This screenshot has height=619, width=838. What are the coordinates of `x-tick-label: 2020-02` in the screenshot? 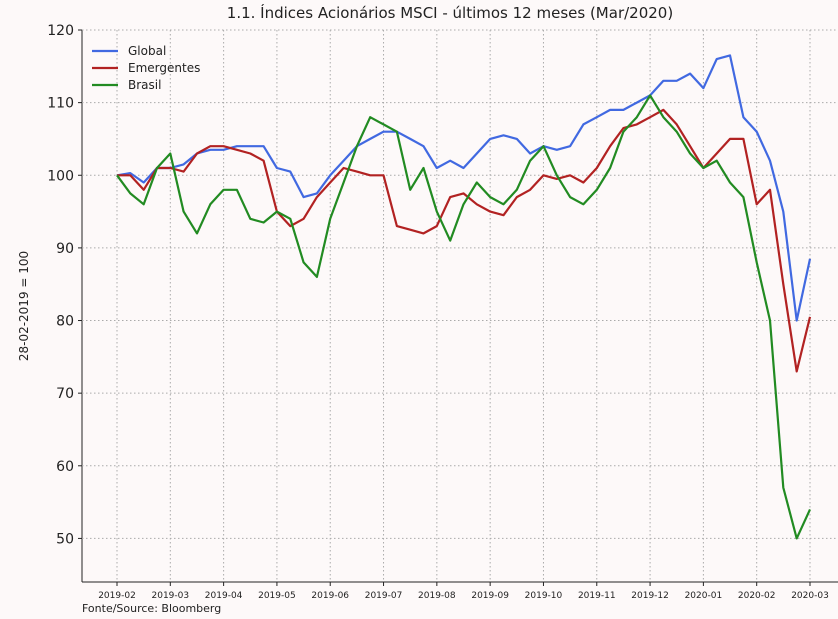 It's located at (757, 596).